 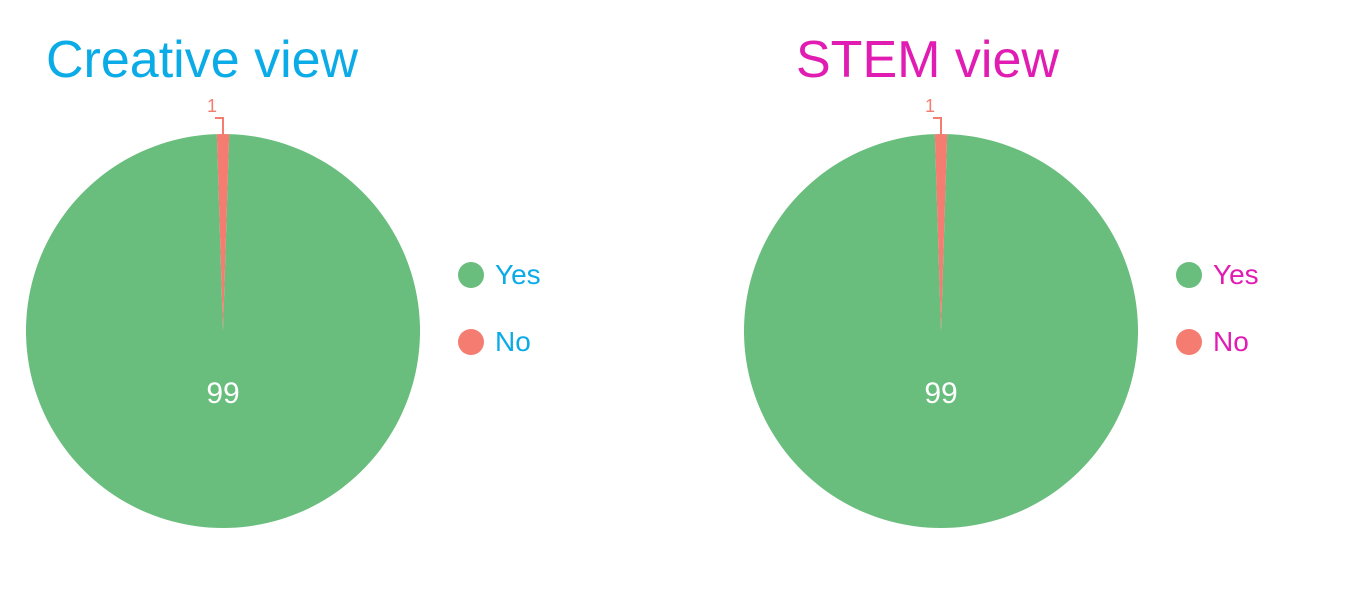 I want to click on chart-title-creative: Creative view, so click(x=202, y=60).